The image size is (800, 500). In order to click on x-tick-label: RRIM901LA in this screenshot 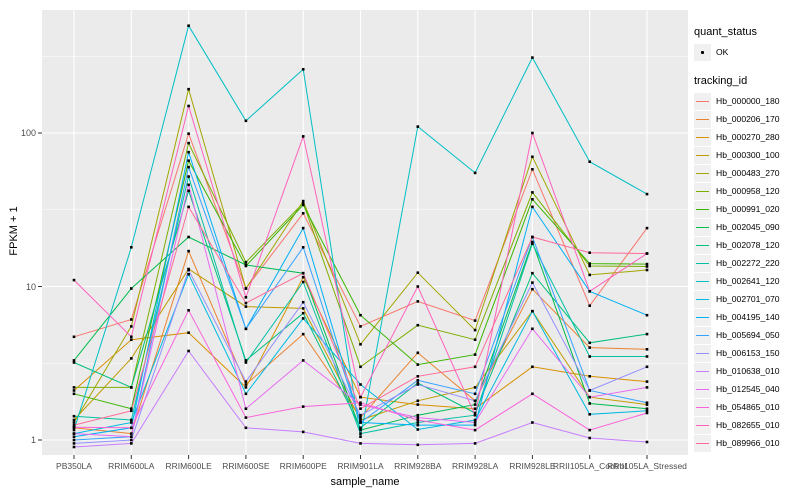, I will do `click(360, 466)`.